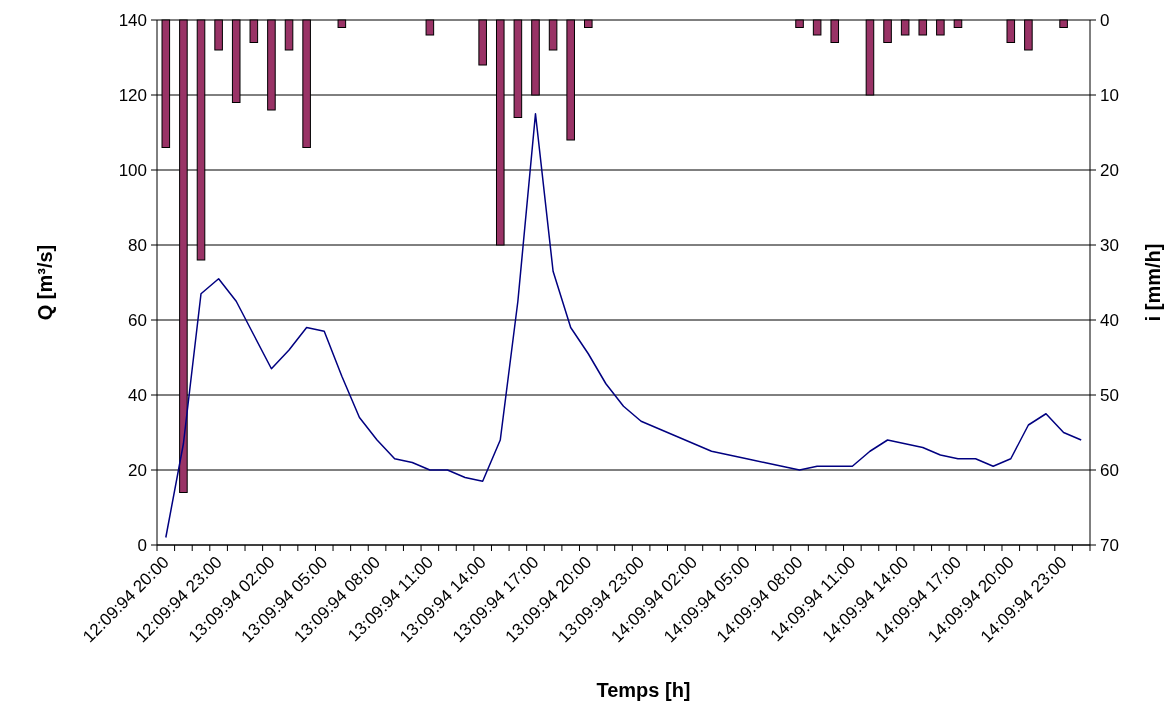 This screenshot has width=1168, height=709. What do you see at coordinates (137, 320) in the screenshot?
I see `y-tick-label: 60` at bounding box center [137, 320].